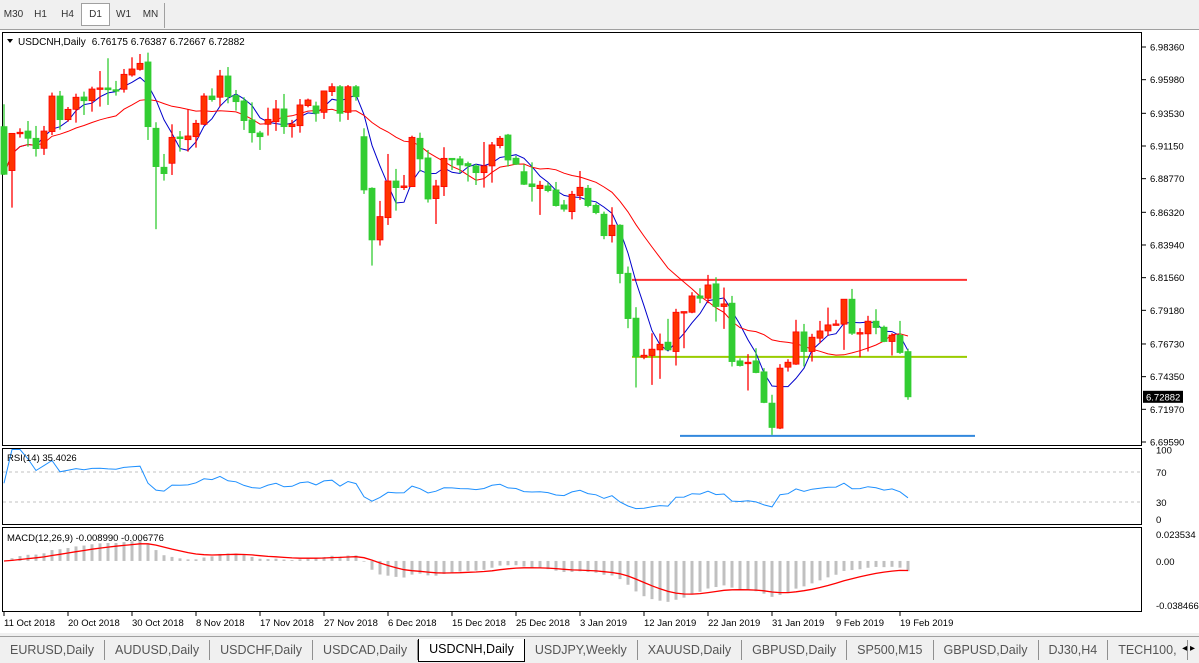 The image size is (1199, 663). What do you see at coordinates (150, 14) in the screenshot?
I see `timeframe-mn: MN` at bounding box center [150, 14].